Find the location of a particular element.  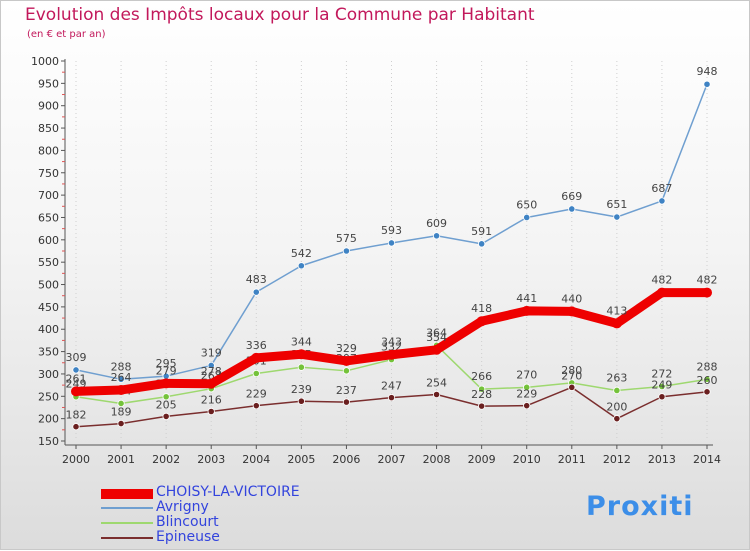

x-tick-label: 2004 is located at coordinates (256, 459).